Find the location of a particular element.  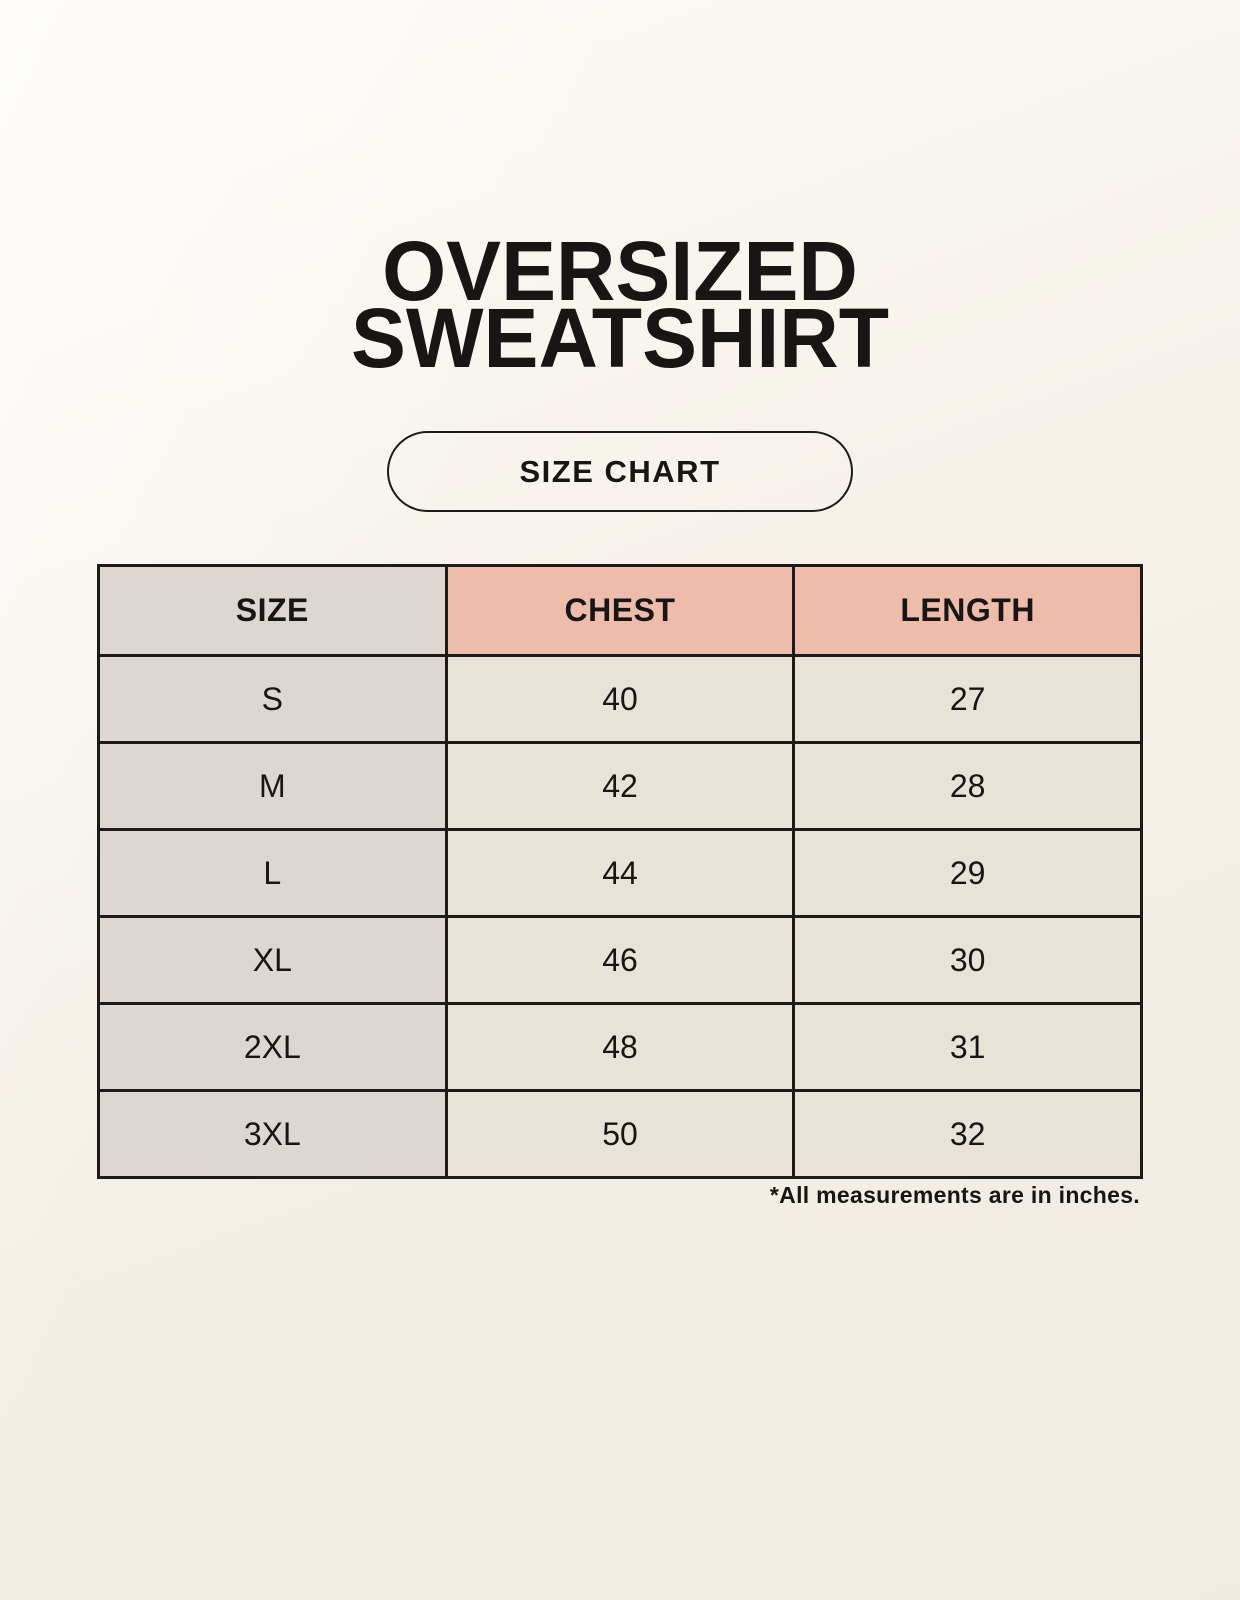

size-chart-button-label: SIZE CHART is located at coordinates (620, 471).